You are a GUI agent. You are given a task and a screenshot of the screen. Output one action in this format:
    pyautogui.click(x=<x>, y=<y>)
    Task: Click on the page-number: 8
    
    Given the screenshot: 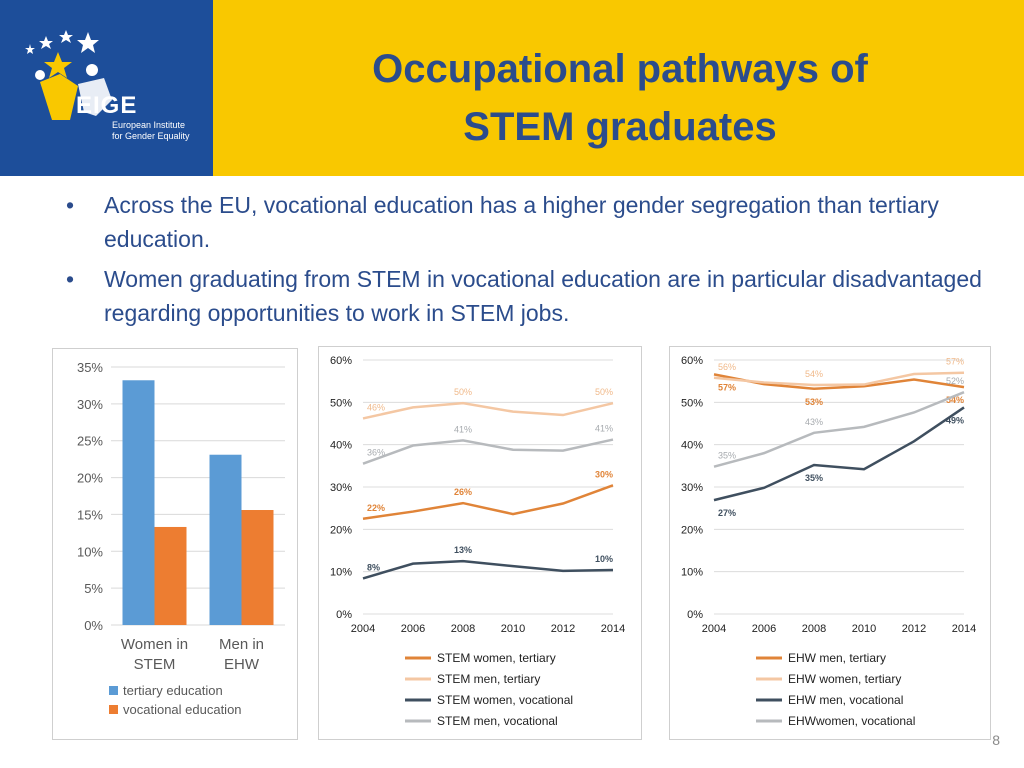 What is the action you would take?
    pyautogui.click(x=996, y=740)
    